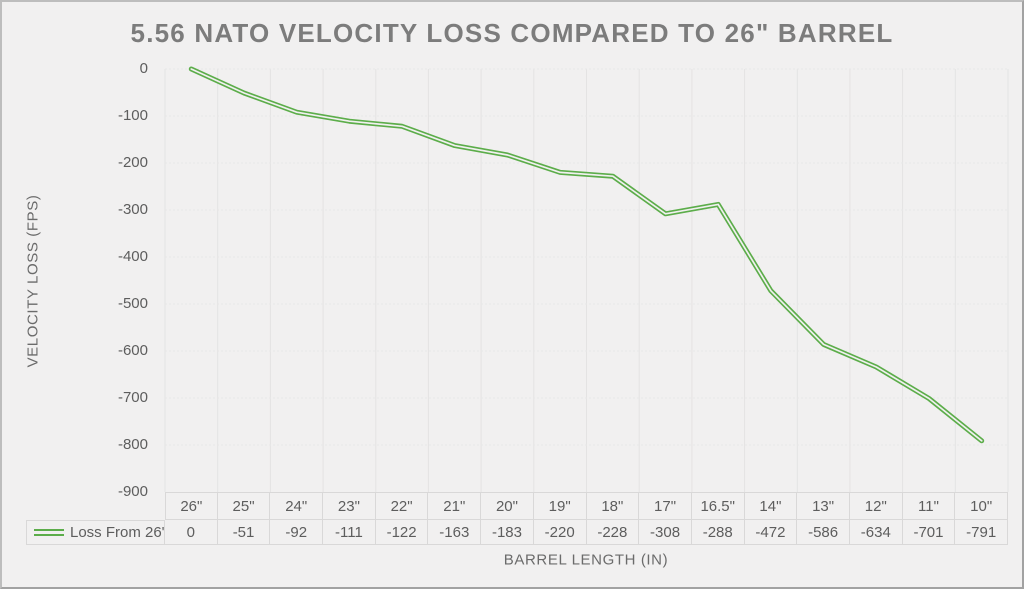  What do you see at coordinates (143, 68) in the screenshot?
I see `y-tick-label: 0` at bounding box center [143, 68].